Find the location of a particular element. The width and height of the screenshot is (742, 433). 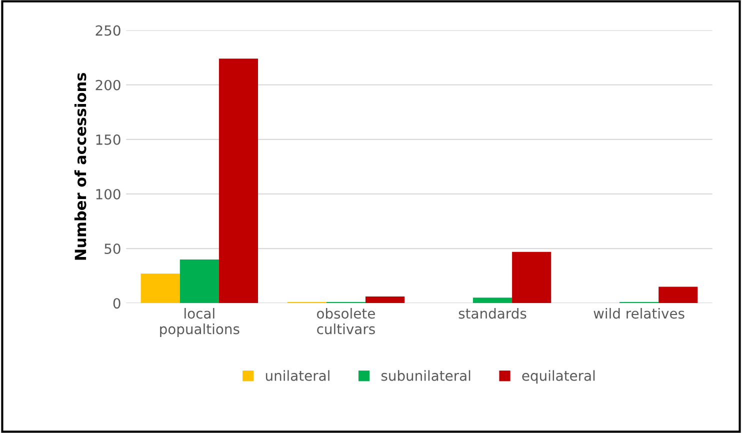

x-tick-label: standards is located at coordinates (492, 313).